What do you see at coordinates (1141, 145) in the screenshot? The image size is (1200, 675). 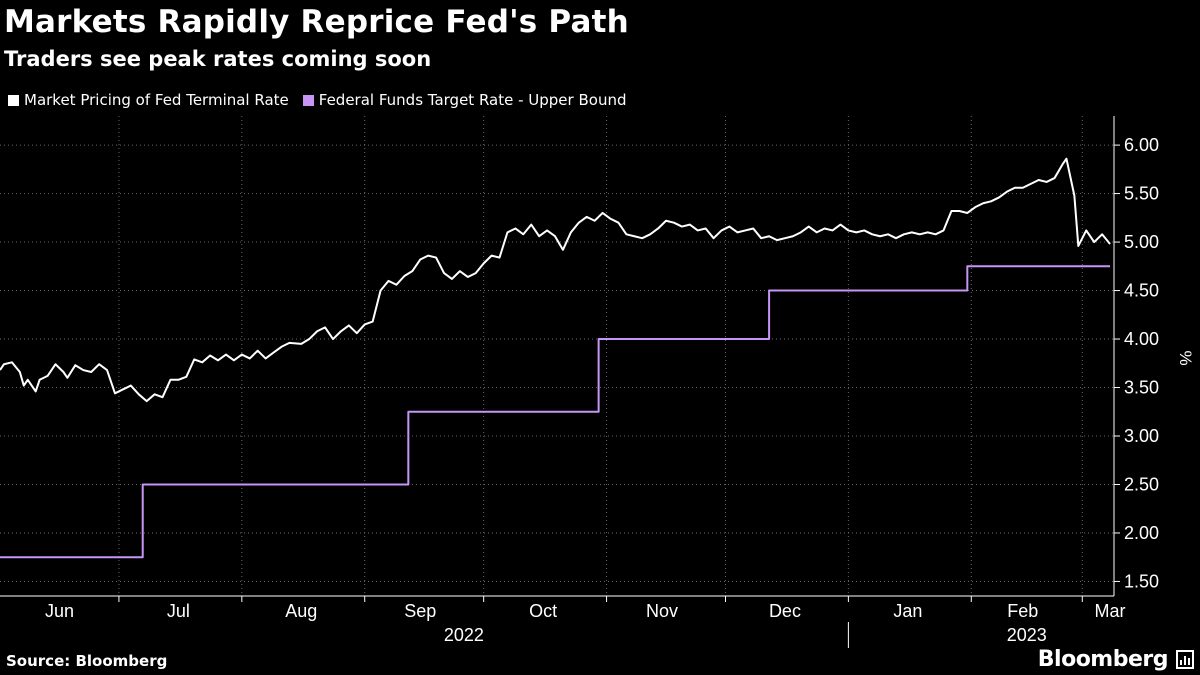 I see `y-tick-label: 6.00` at bounding box center [1141, 145].